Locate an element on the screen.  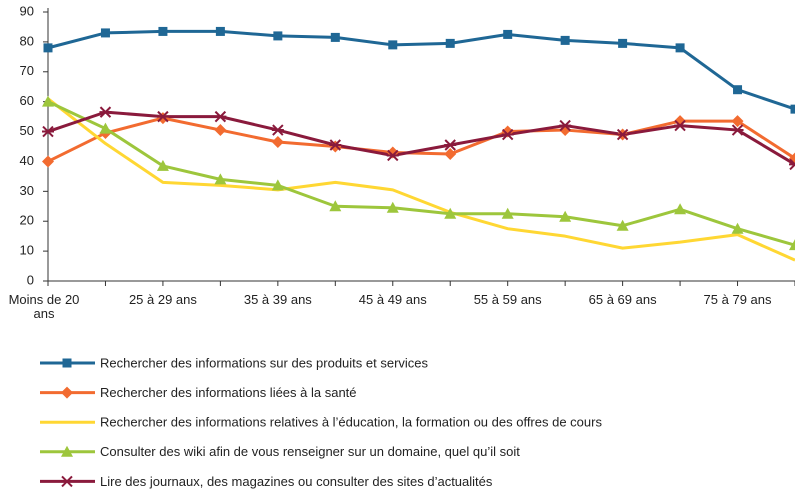
x-tick-label: 55 à 59 ans is located at coordinates (507, 299).